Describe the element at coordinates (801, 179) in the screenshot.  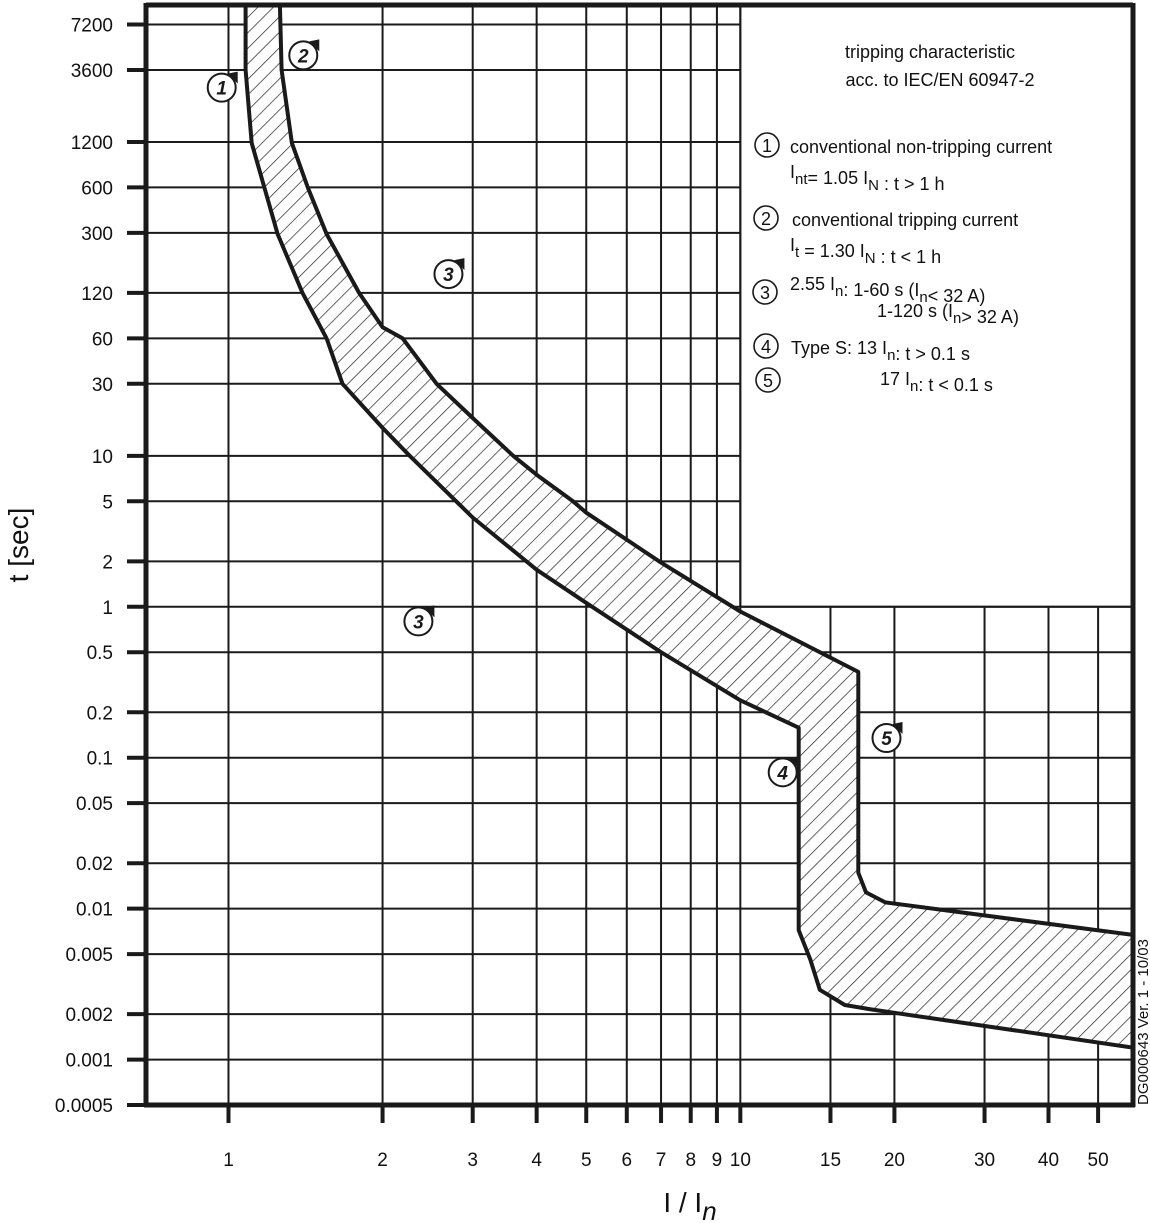
I see `subscript: nt` at that location.